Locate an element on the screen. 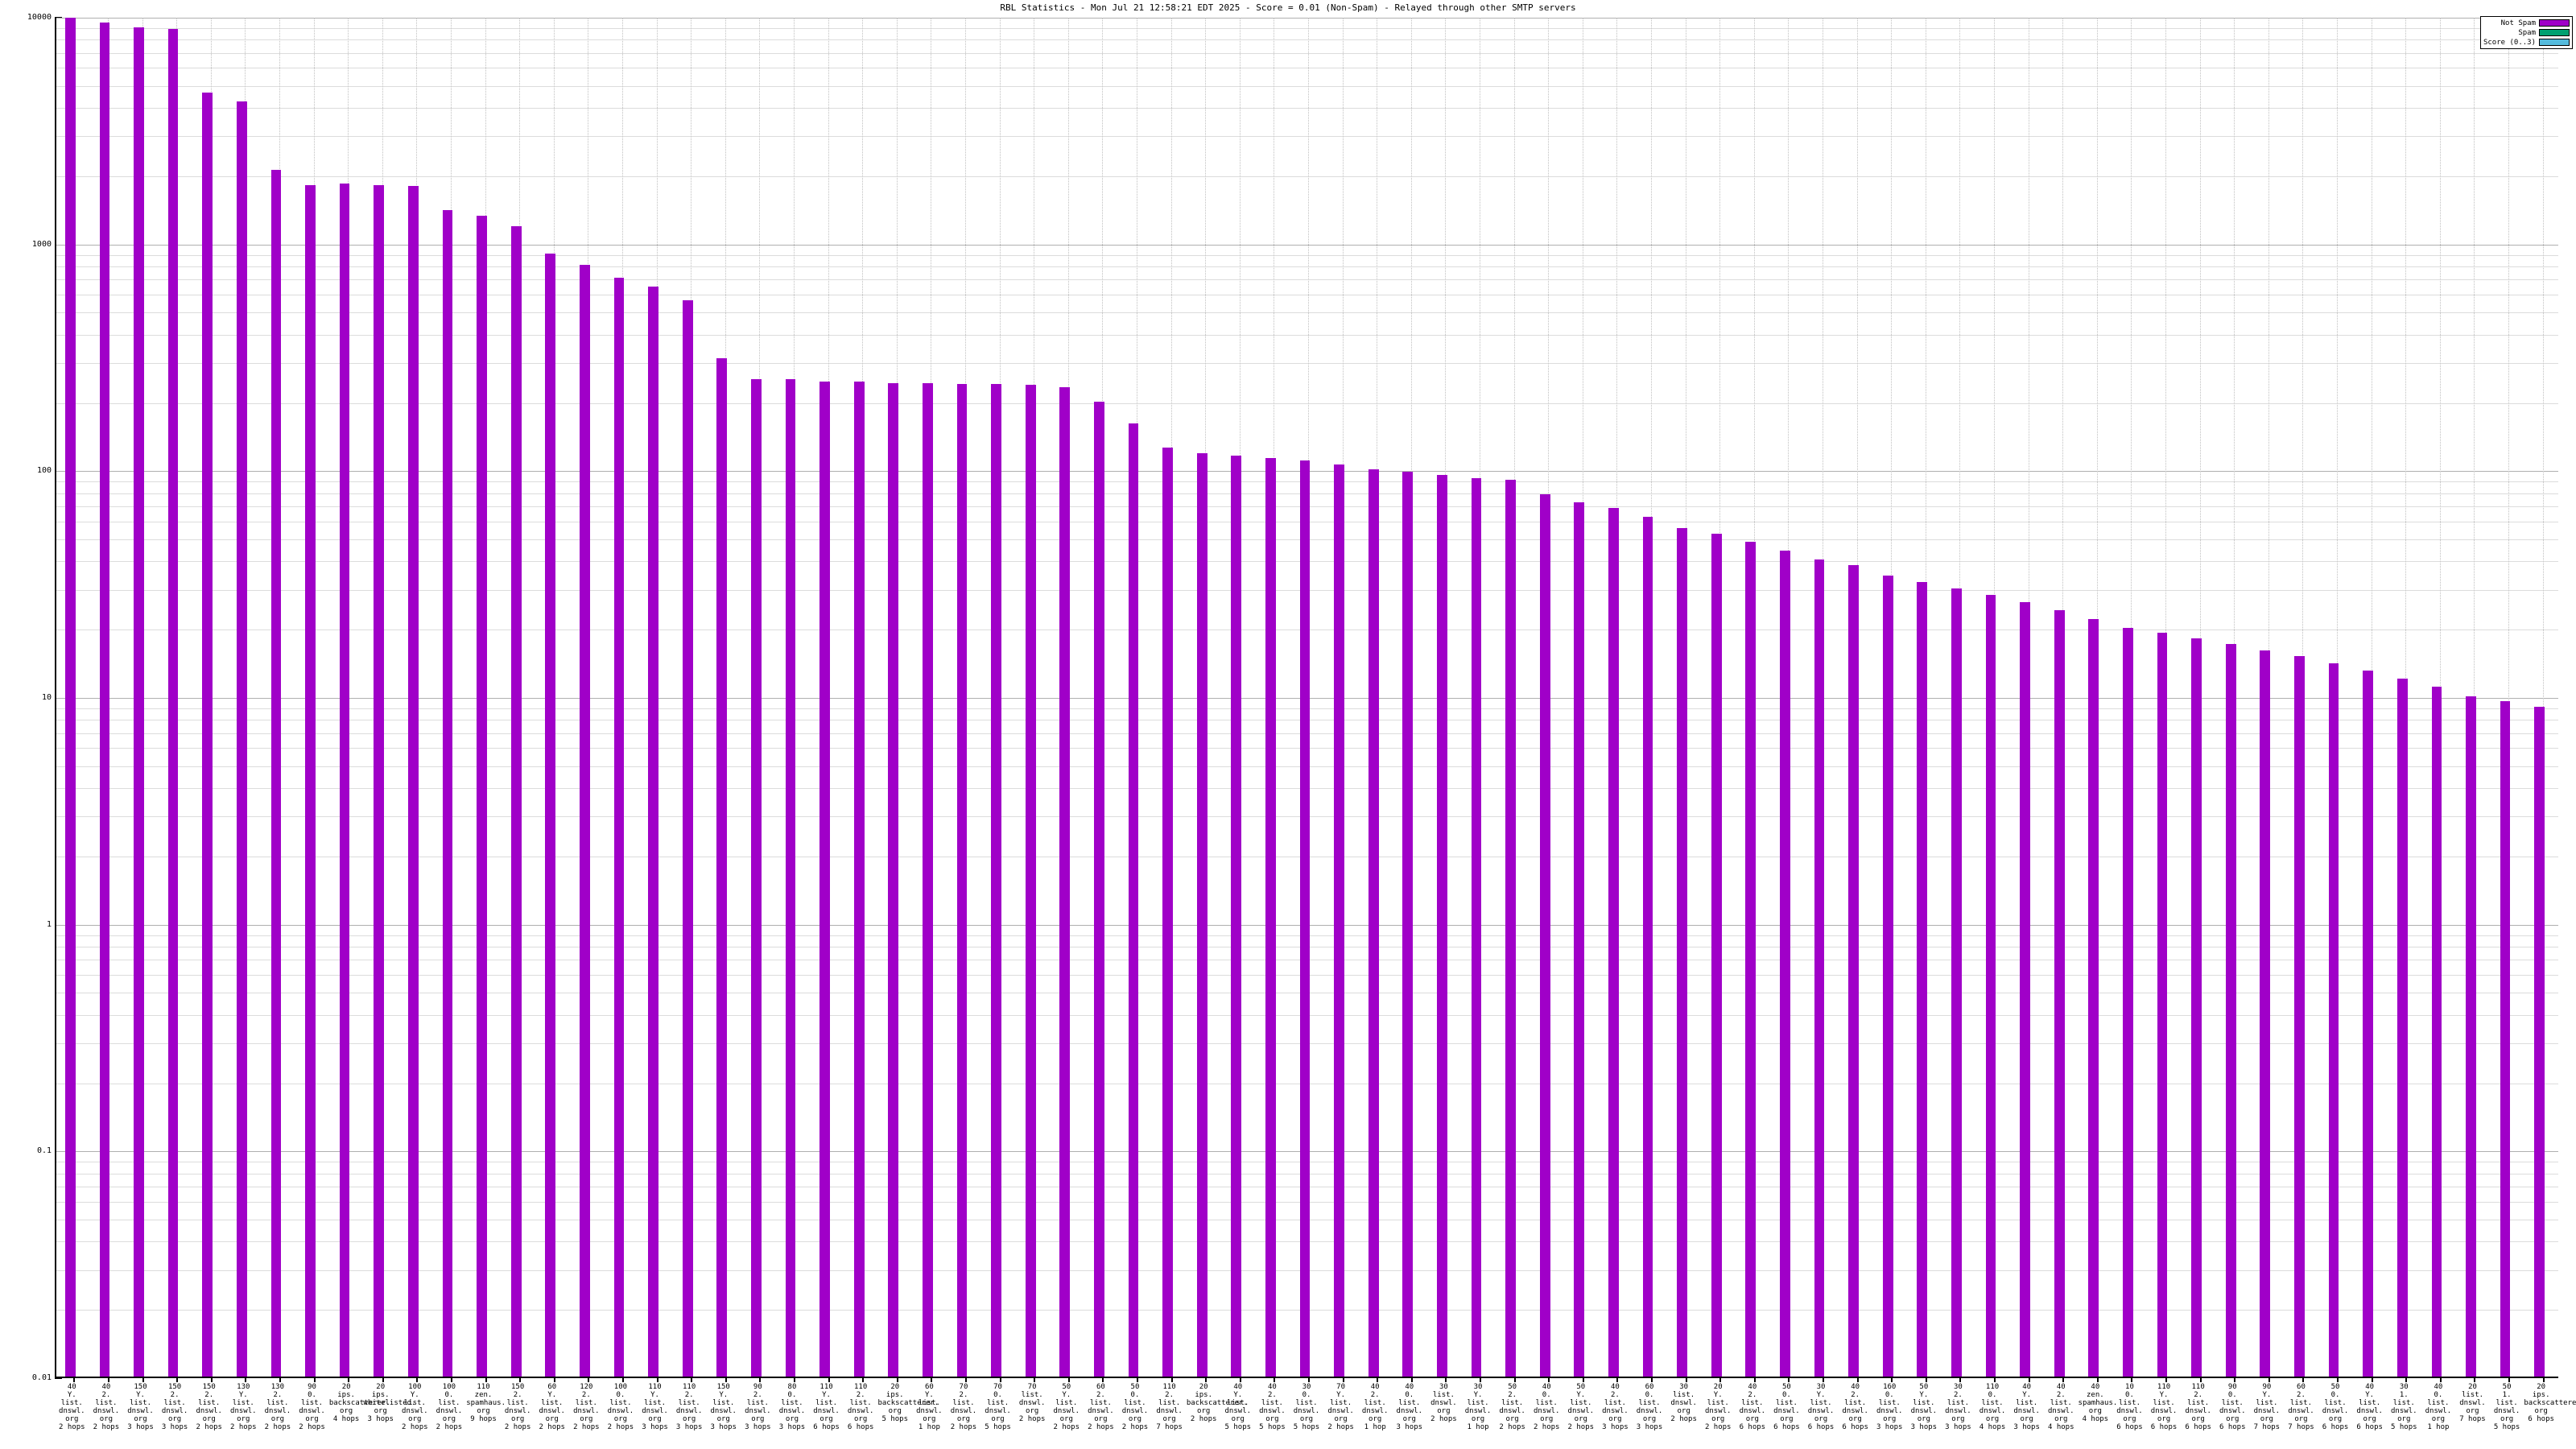  legend-label: Score (0..3) is located at coordinates (2509, 42).